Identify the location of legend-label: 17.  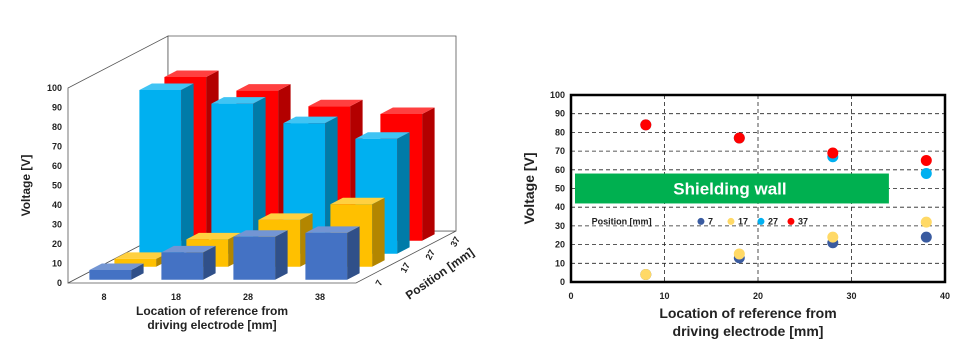
(743, 221).